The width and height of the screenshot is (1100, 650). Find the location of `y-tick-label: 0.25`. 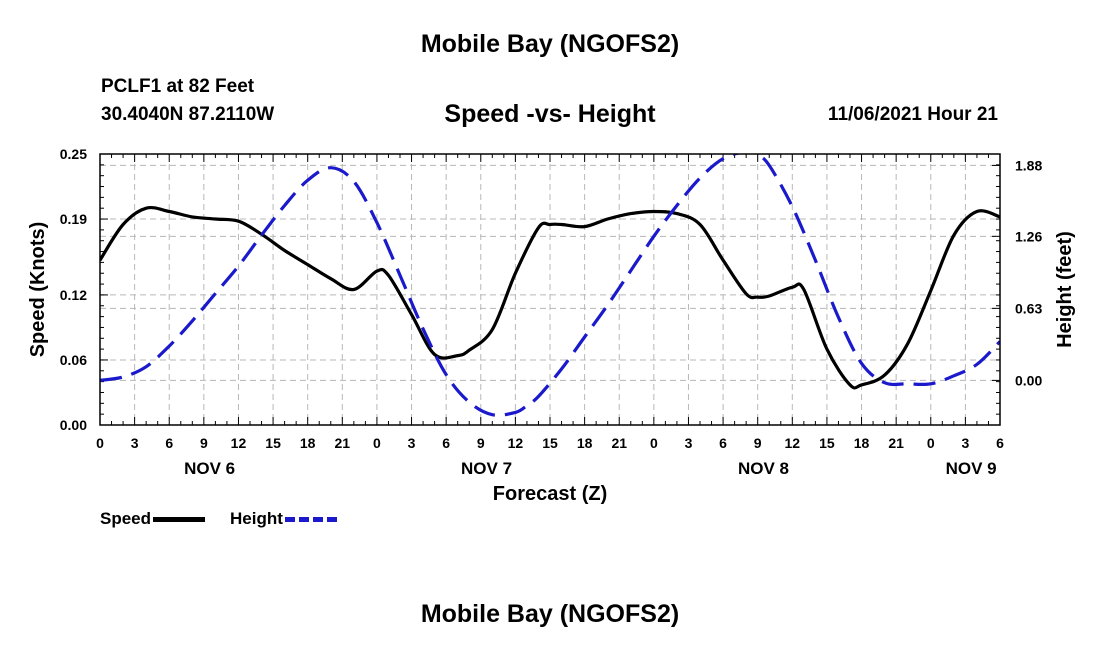

y-tick-label: 0.25 is located at coordinates (73, 154).